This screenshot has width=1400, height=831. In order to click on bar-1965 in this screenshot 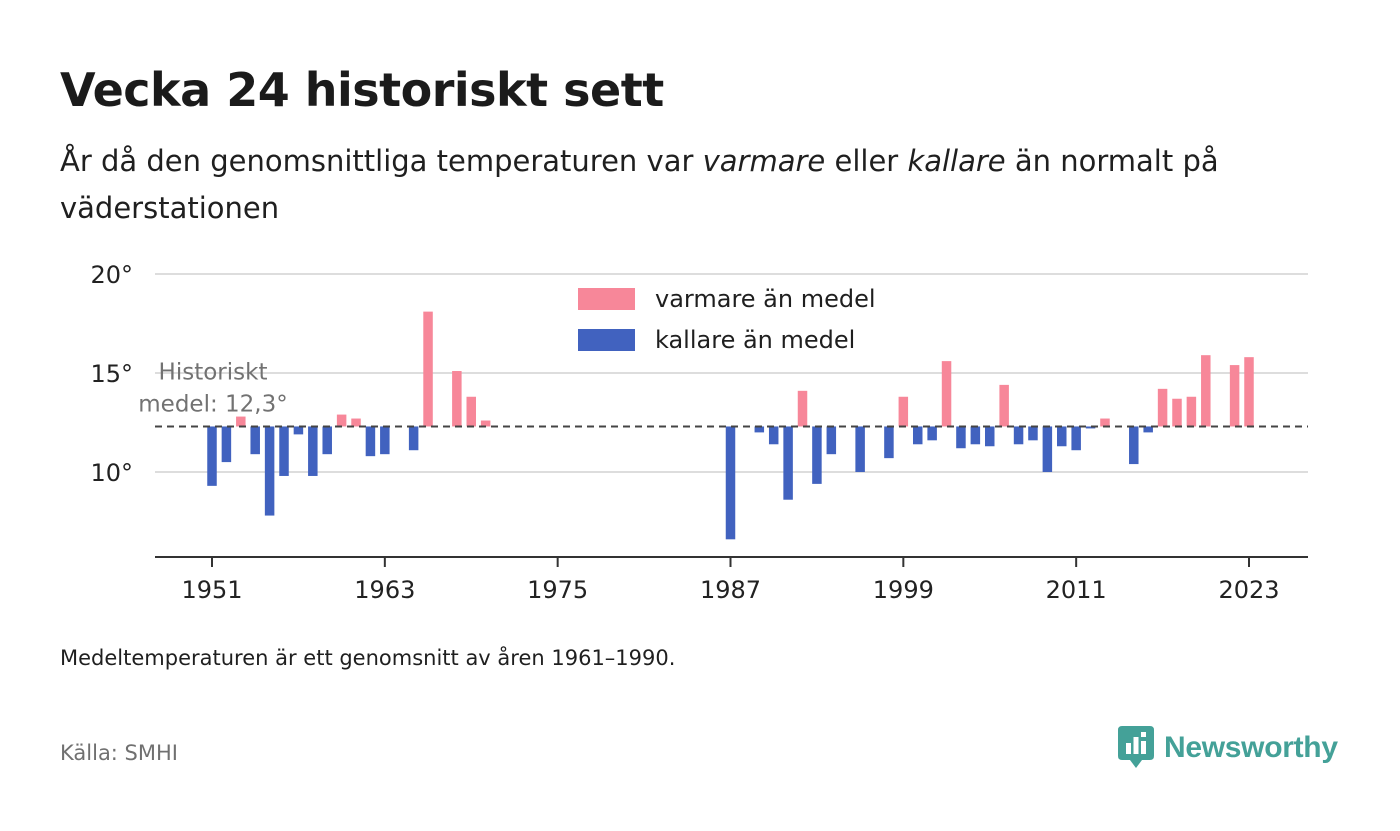, I will do `click(413, 438)`.